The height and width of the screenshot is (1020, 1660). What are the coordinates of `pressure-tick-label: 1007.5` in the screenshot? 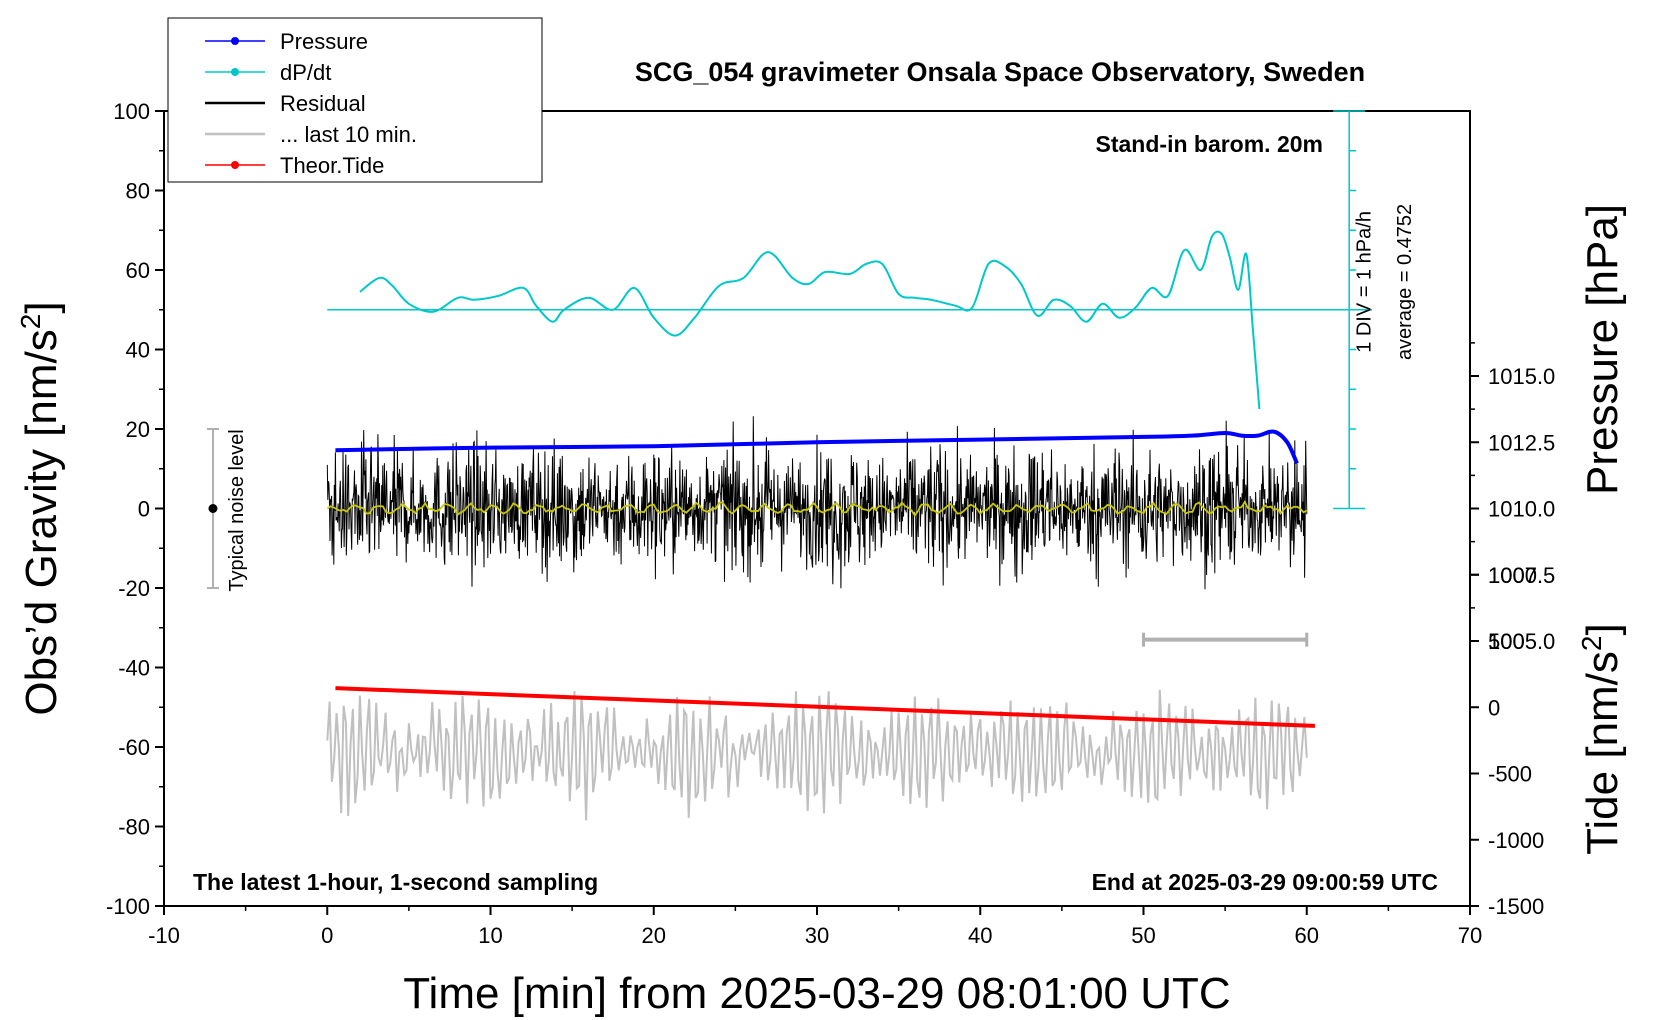 It's located at (1521, 575).